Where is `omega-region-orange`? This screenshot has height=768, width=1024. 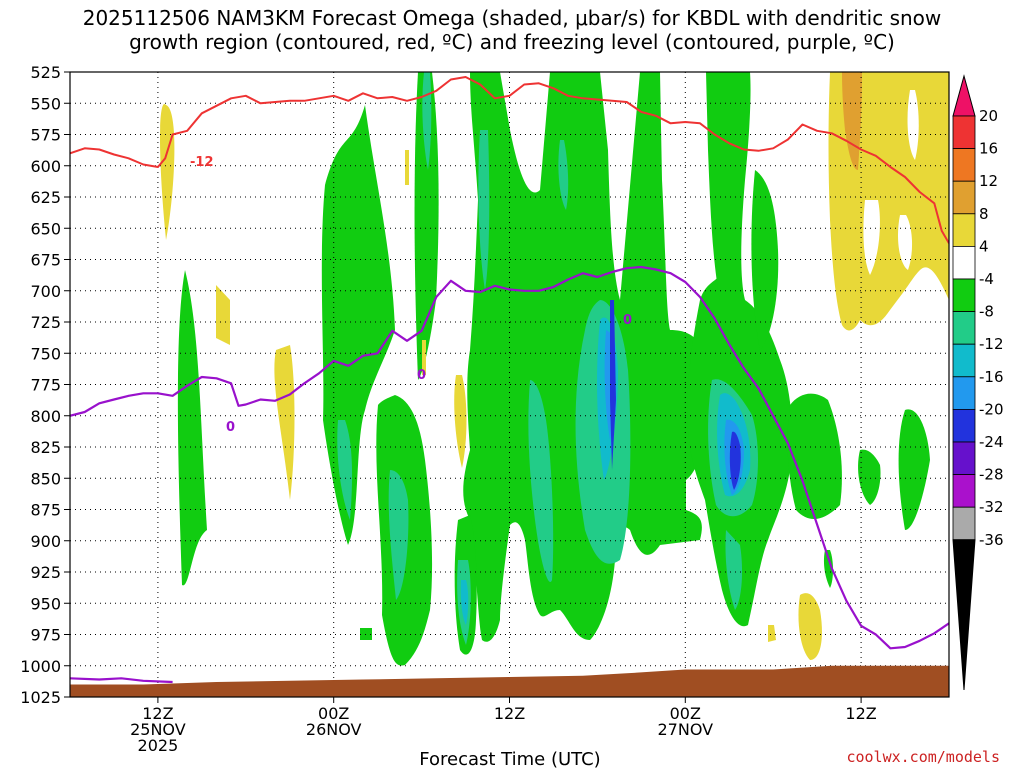 omega-region-orange is located at coordinates (852, 121).